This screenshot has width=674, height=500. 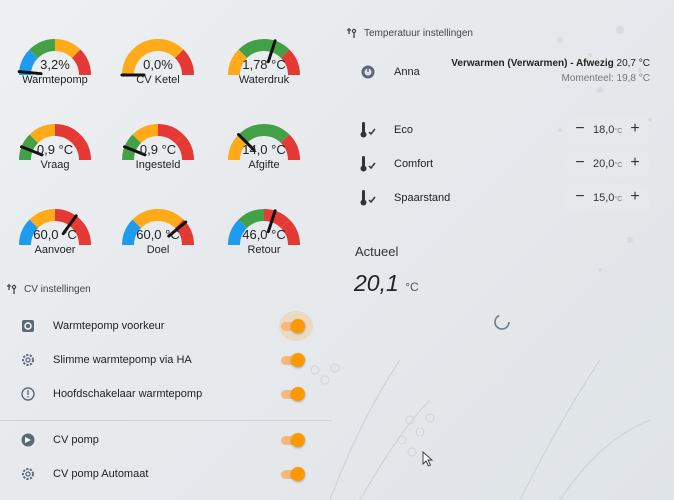 I want to click on eco-stepper: − 18,0°C +, so click(x=607, y=130).